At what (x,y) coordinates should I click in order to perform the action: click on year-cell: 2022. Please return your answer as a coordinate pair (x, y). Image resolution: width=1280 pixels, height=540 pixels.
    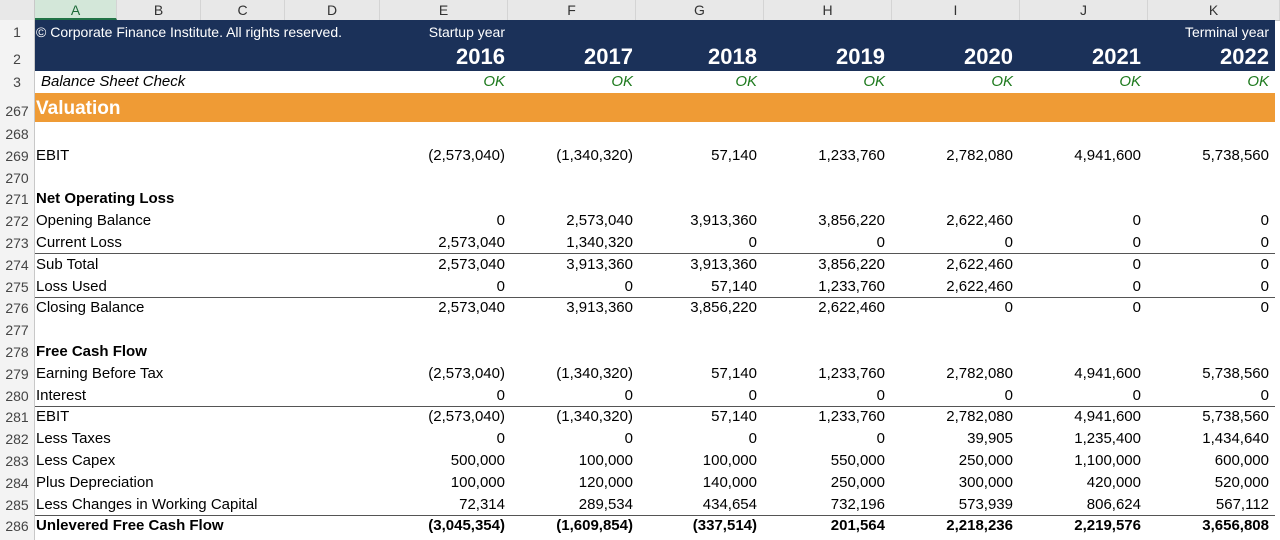
    Looking at the image, I should click on (1244, 56).